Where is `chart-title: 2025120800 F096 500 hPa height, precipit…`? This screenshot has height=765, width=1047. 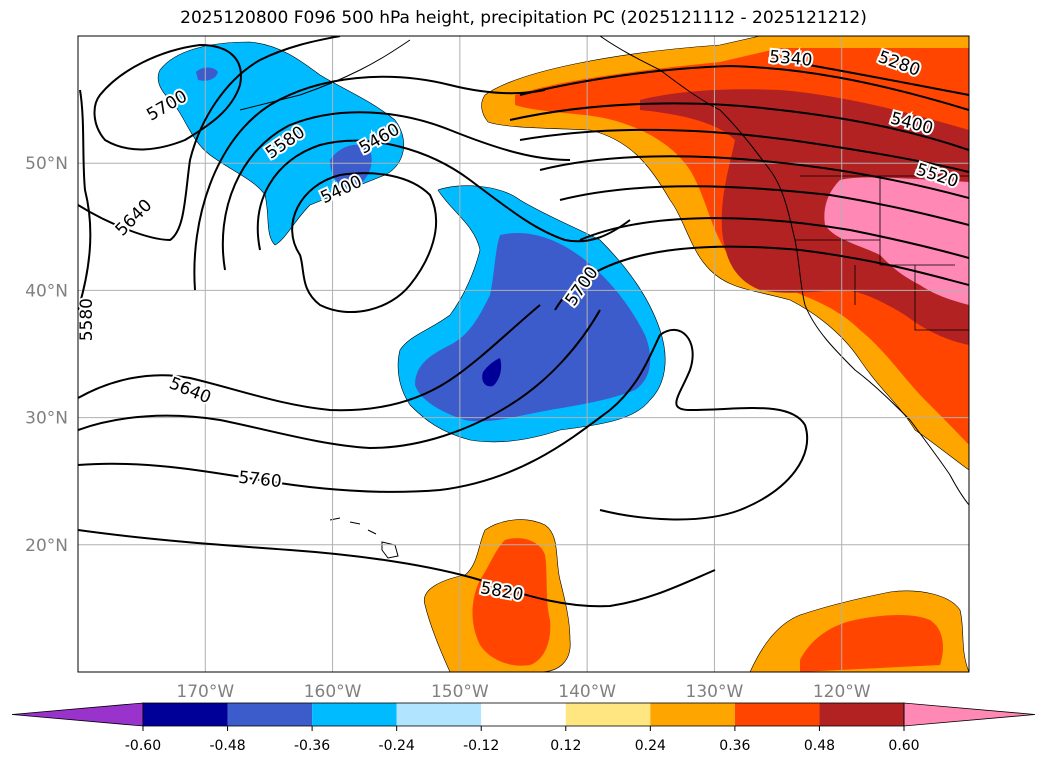 chart-title: 2025120800 F096 500 hPa height, precipit… is located at coordinates (523, 18).